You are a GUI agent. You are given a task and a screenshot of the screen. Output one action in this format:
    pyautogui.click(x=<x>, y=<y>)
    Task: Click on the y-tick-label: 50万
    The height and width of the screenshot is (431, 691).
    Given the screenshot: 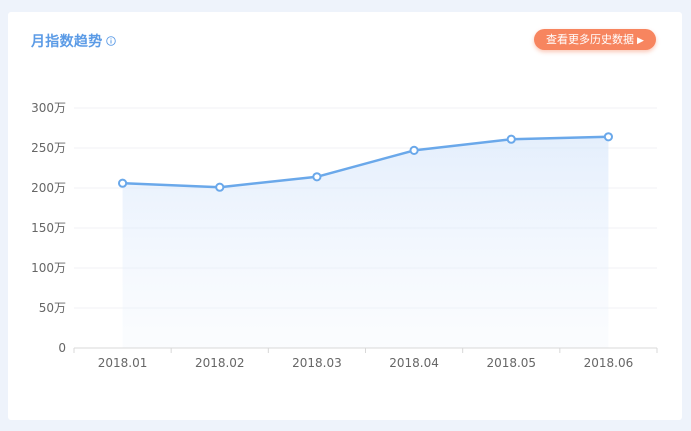 What is the action you would take?
    pyautogui.click(x=52, y=308)
    